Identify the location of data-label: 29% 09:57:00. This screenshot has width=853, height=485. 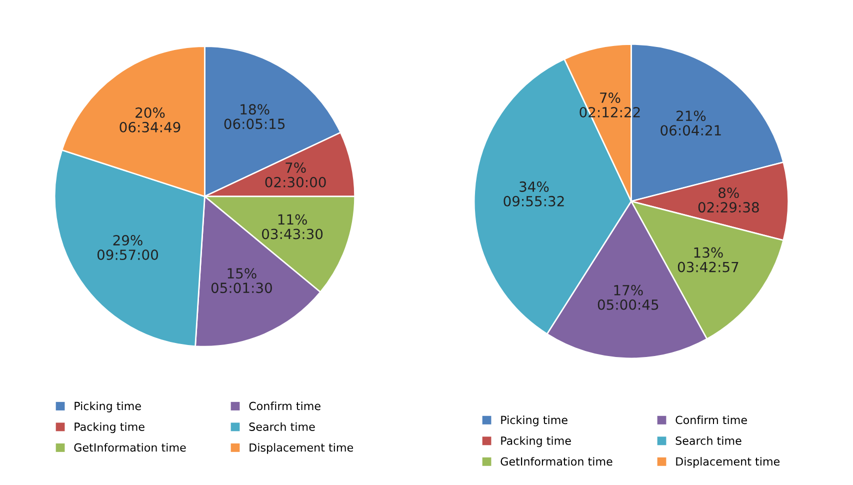
(127, 247).